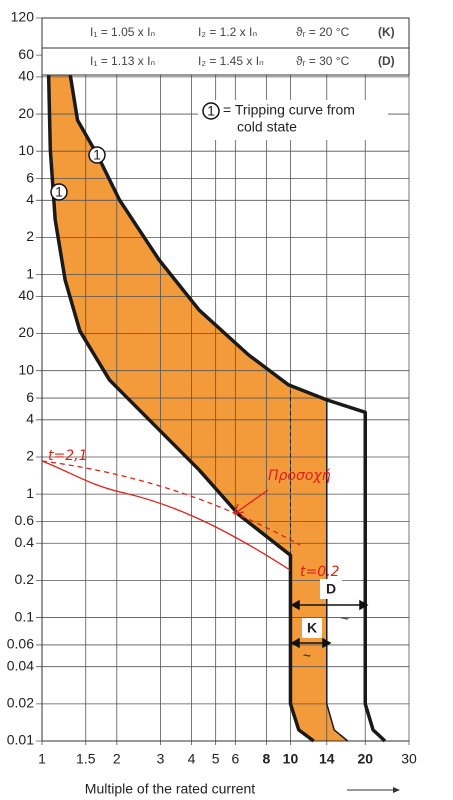 Image resolution: width=453 pixels, height=800 pixels. Describe the element at coordinates (25, 542) in the screenshot. I see `y-tick-label: 0.4` at that location.